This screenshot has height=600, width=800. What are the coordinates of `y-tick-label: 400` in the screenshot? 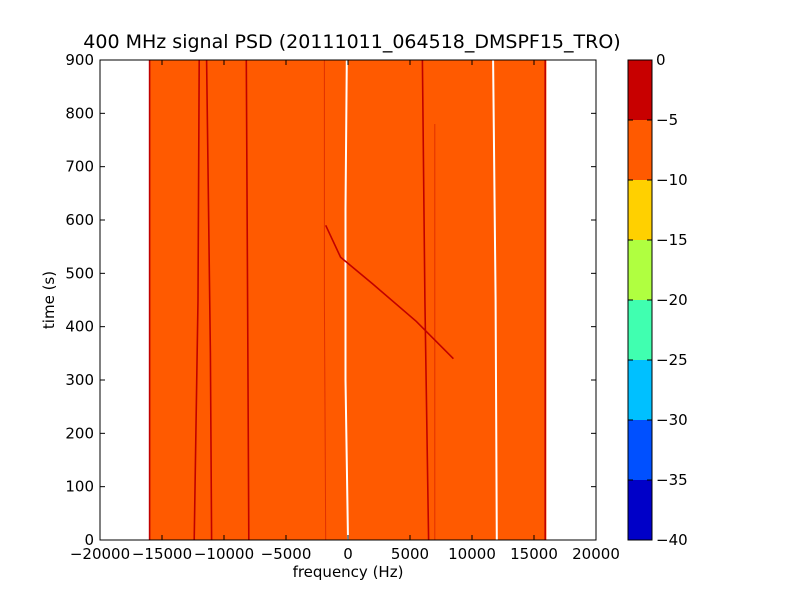 It's located at (79, 327).